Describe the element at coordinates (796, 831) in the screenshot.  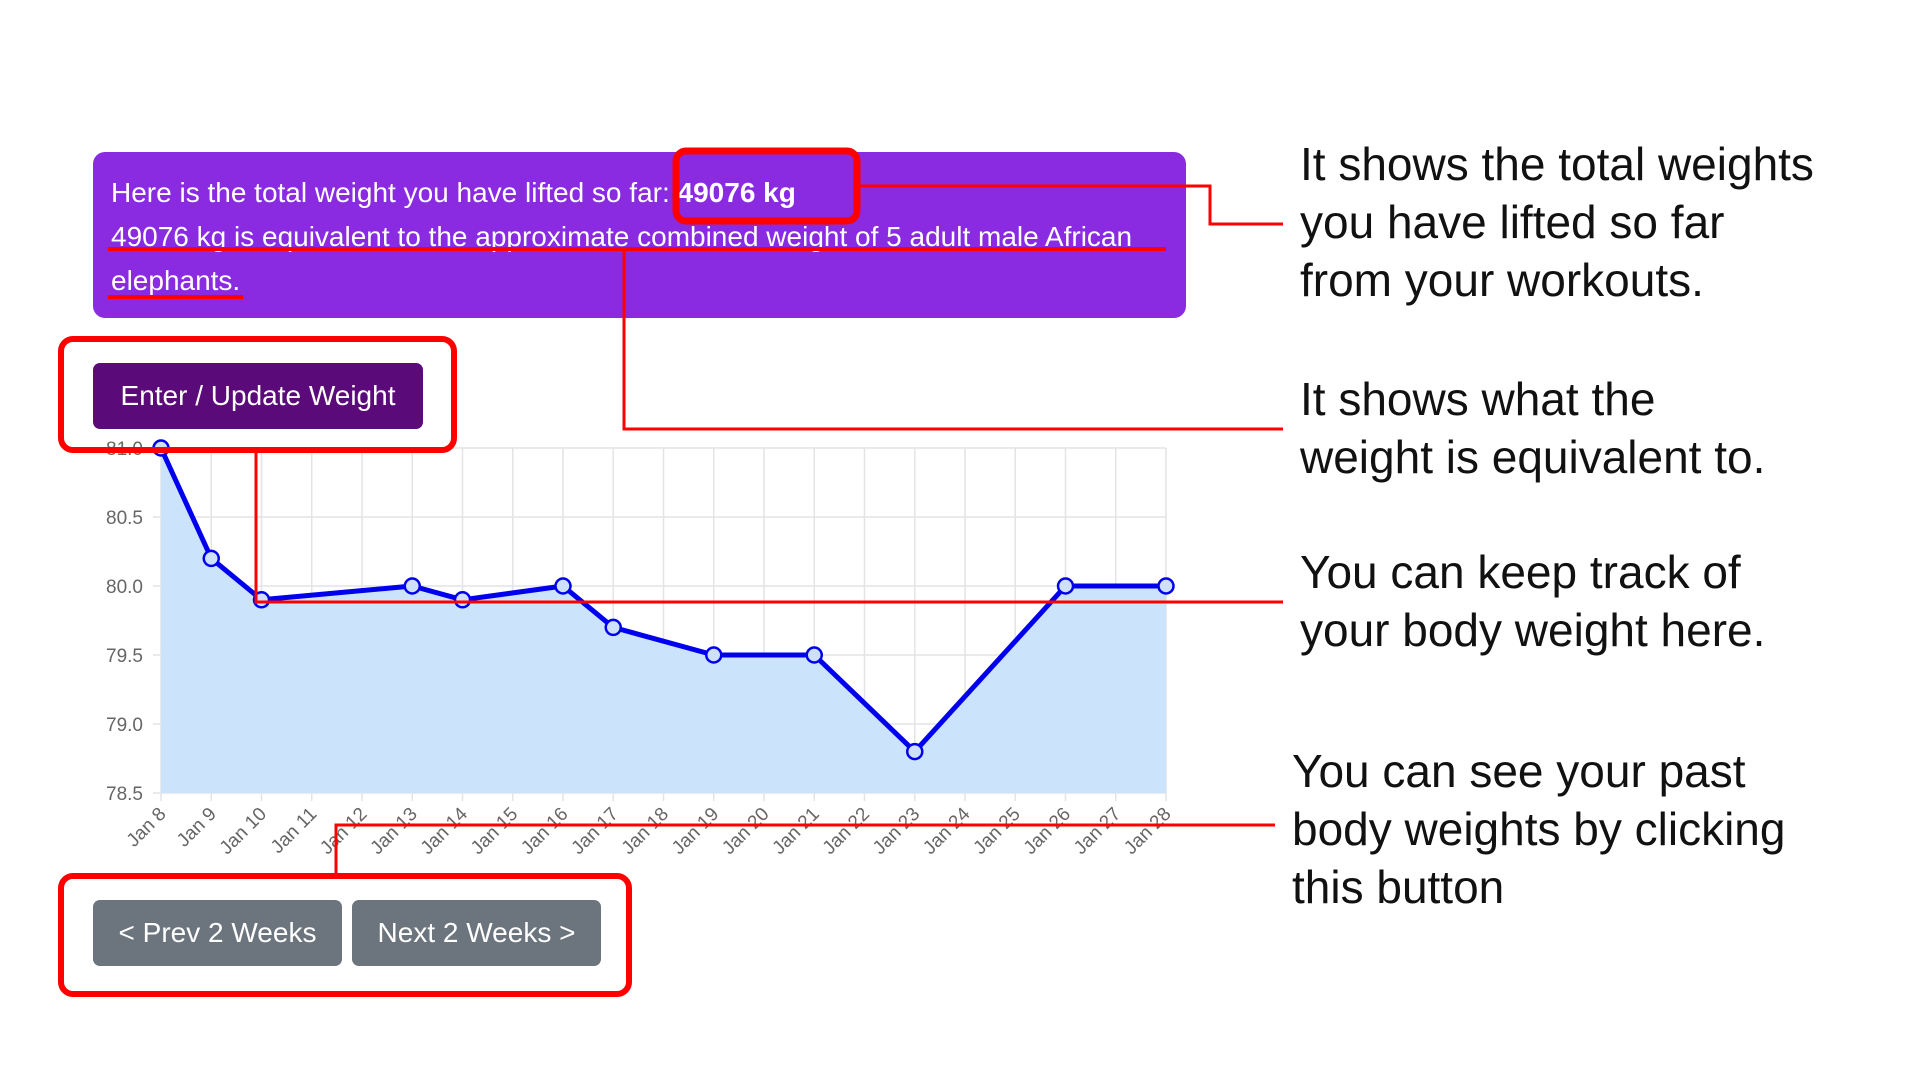
I see `x-tick-label: Jan 21` at that location.